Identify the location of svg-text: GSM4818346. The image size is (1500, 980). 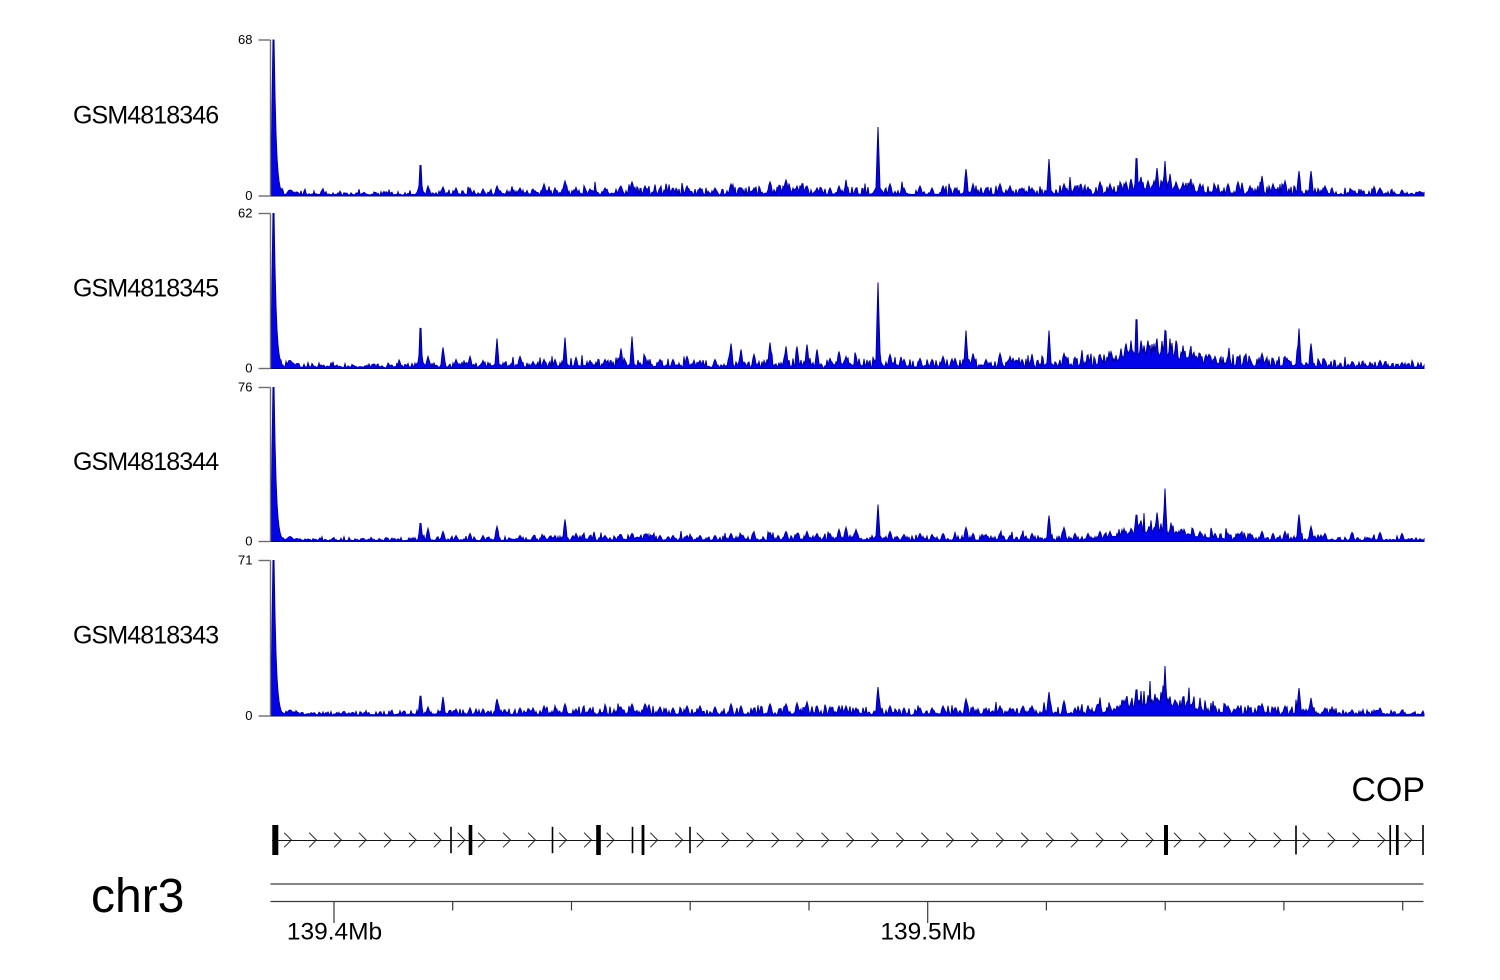
(145, 115).